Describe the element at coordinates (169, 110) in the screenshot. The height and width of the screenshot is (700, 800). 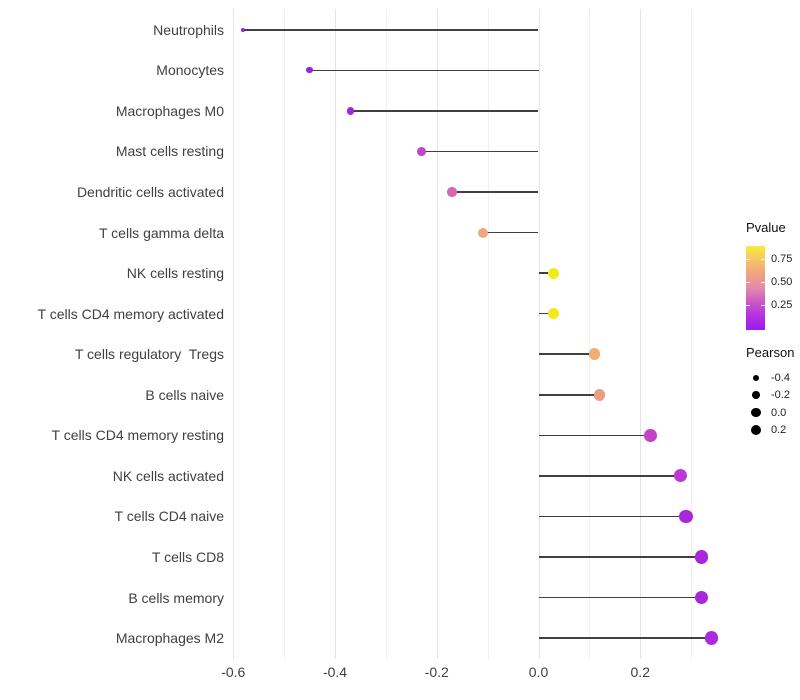
I see `y-axis-label: Macrophages M0` at that location.